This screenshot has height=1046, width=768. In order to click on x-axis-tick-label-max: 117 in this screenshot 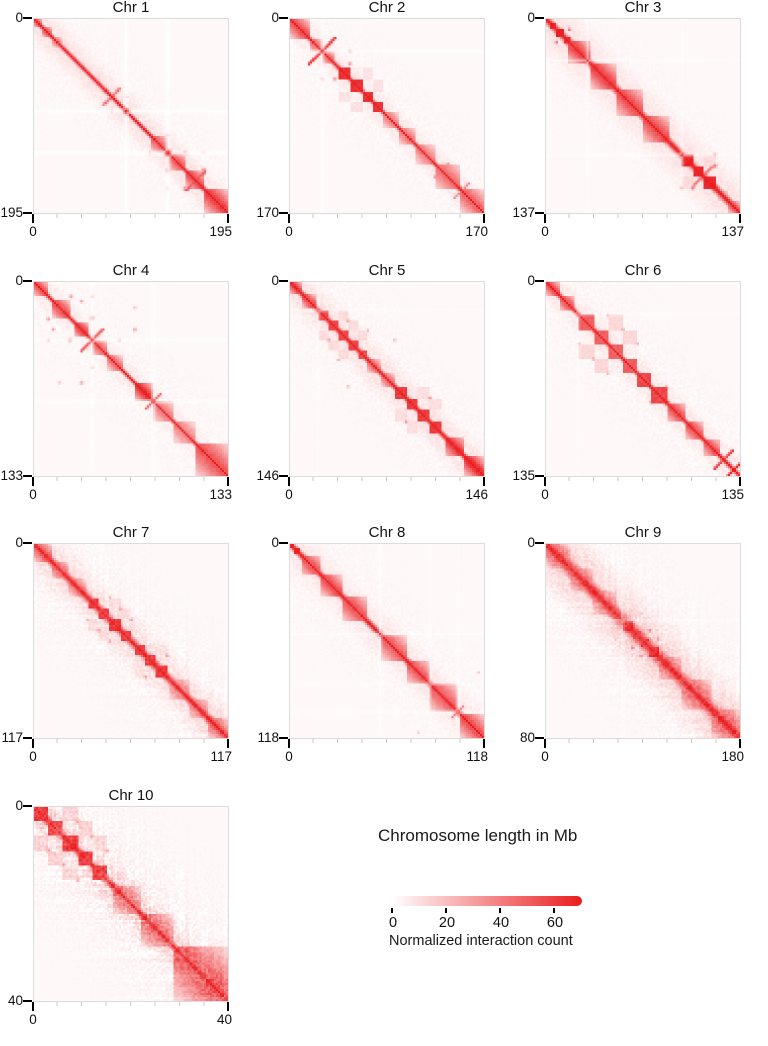, I will do `click(221, 756)`.